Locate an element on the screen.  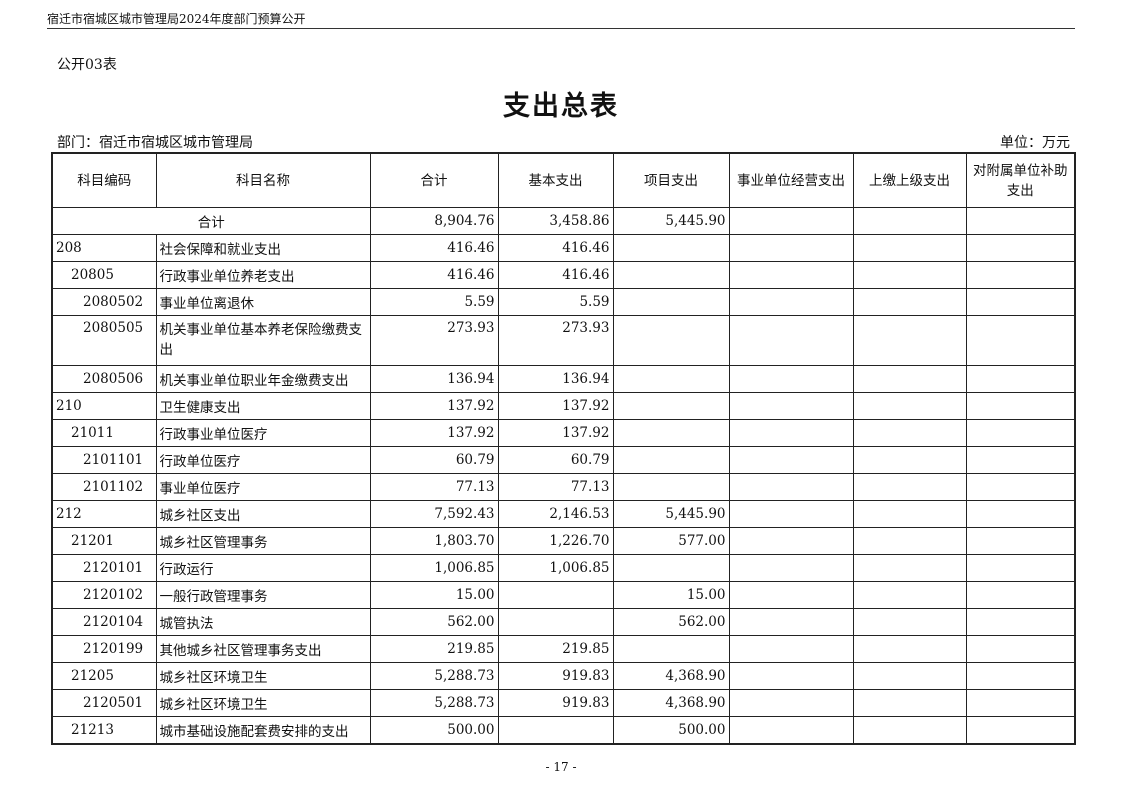
row-total: 15.00 is located at coordinates (434, 595).